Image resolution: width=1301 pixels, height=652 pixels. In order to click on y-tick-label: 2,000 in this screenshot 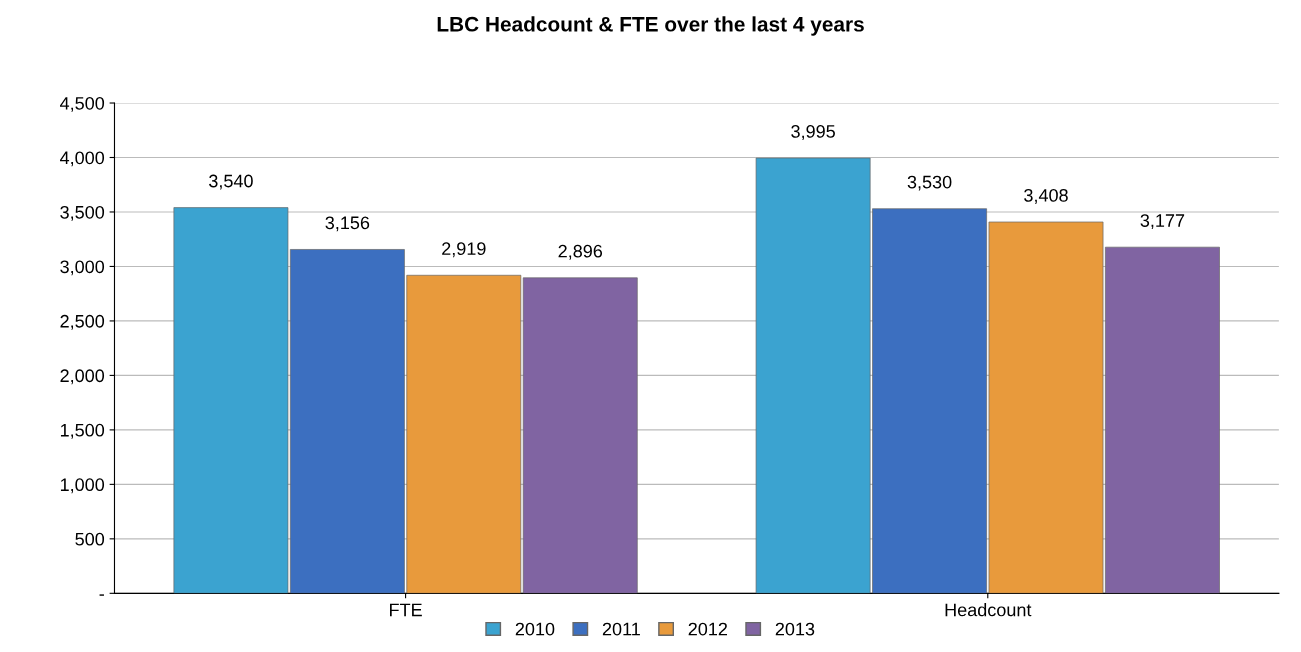, I will do `click(82, 377)`.